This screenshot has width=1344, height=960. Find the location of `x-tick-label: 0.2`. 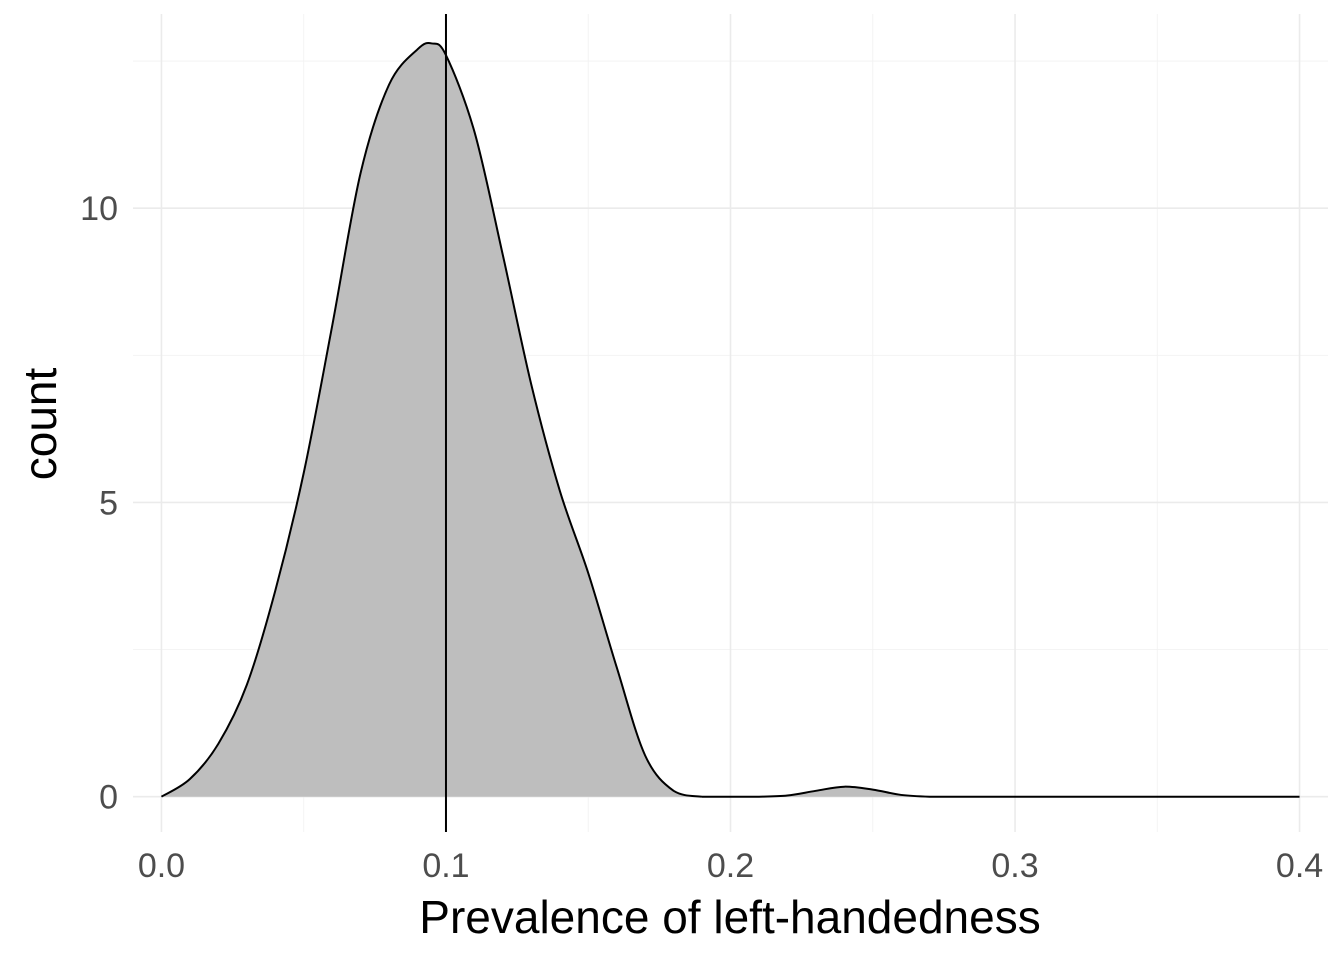

x-tick-label: 0.2 is located at coordinates (730, 866).